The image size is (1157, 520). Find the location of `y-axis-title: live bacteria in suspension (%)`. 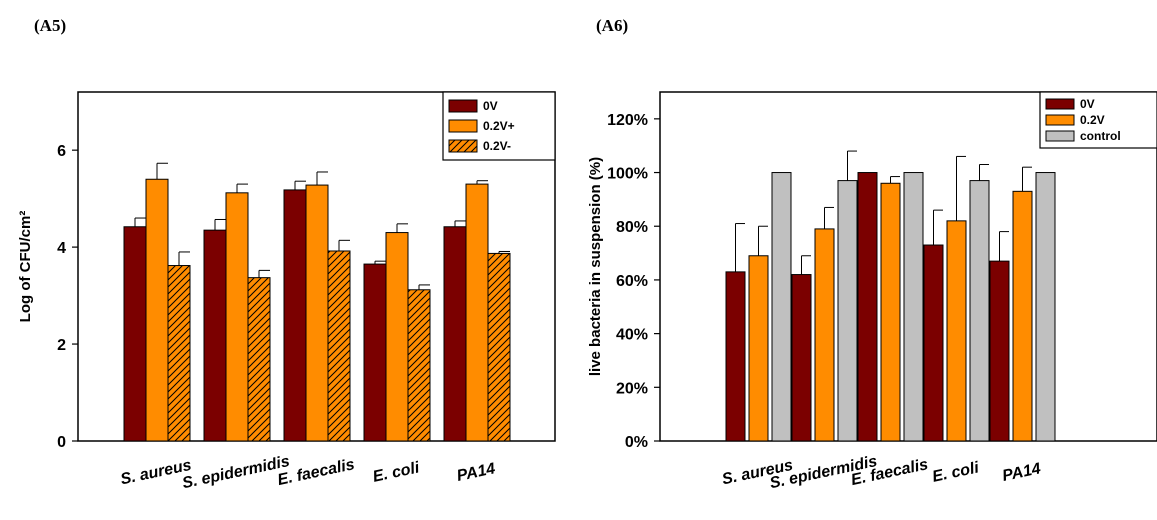

y-axis-title: live bacteria in suspension (%) is located at coordinates (595, 266).